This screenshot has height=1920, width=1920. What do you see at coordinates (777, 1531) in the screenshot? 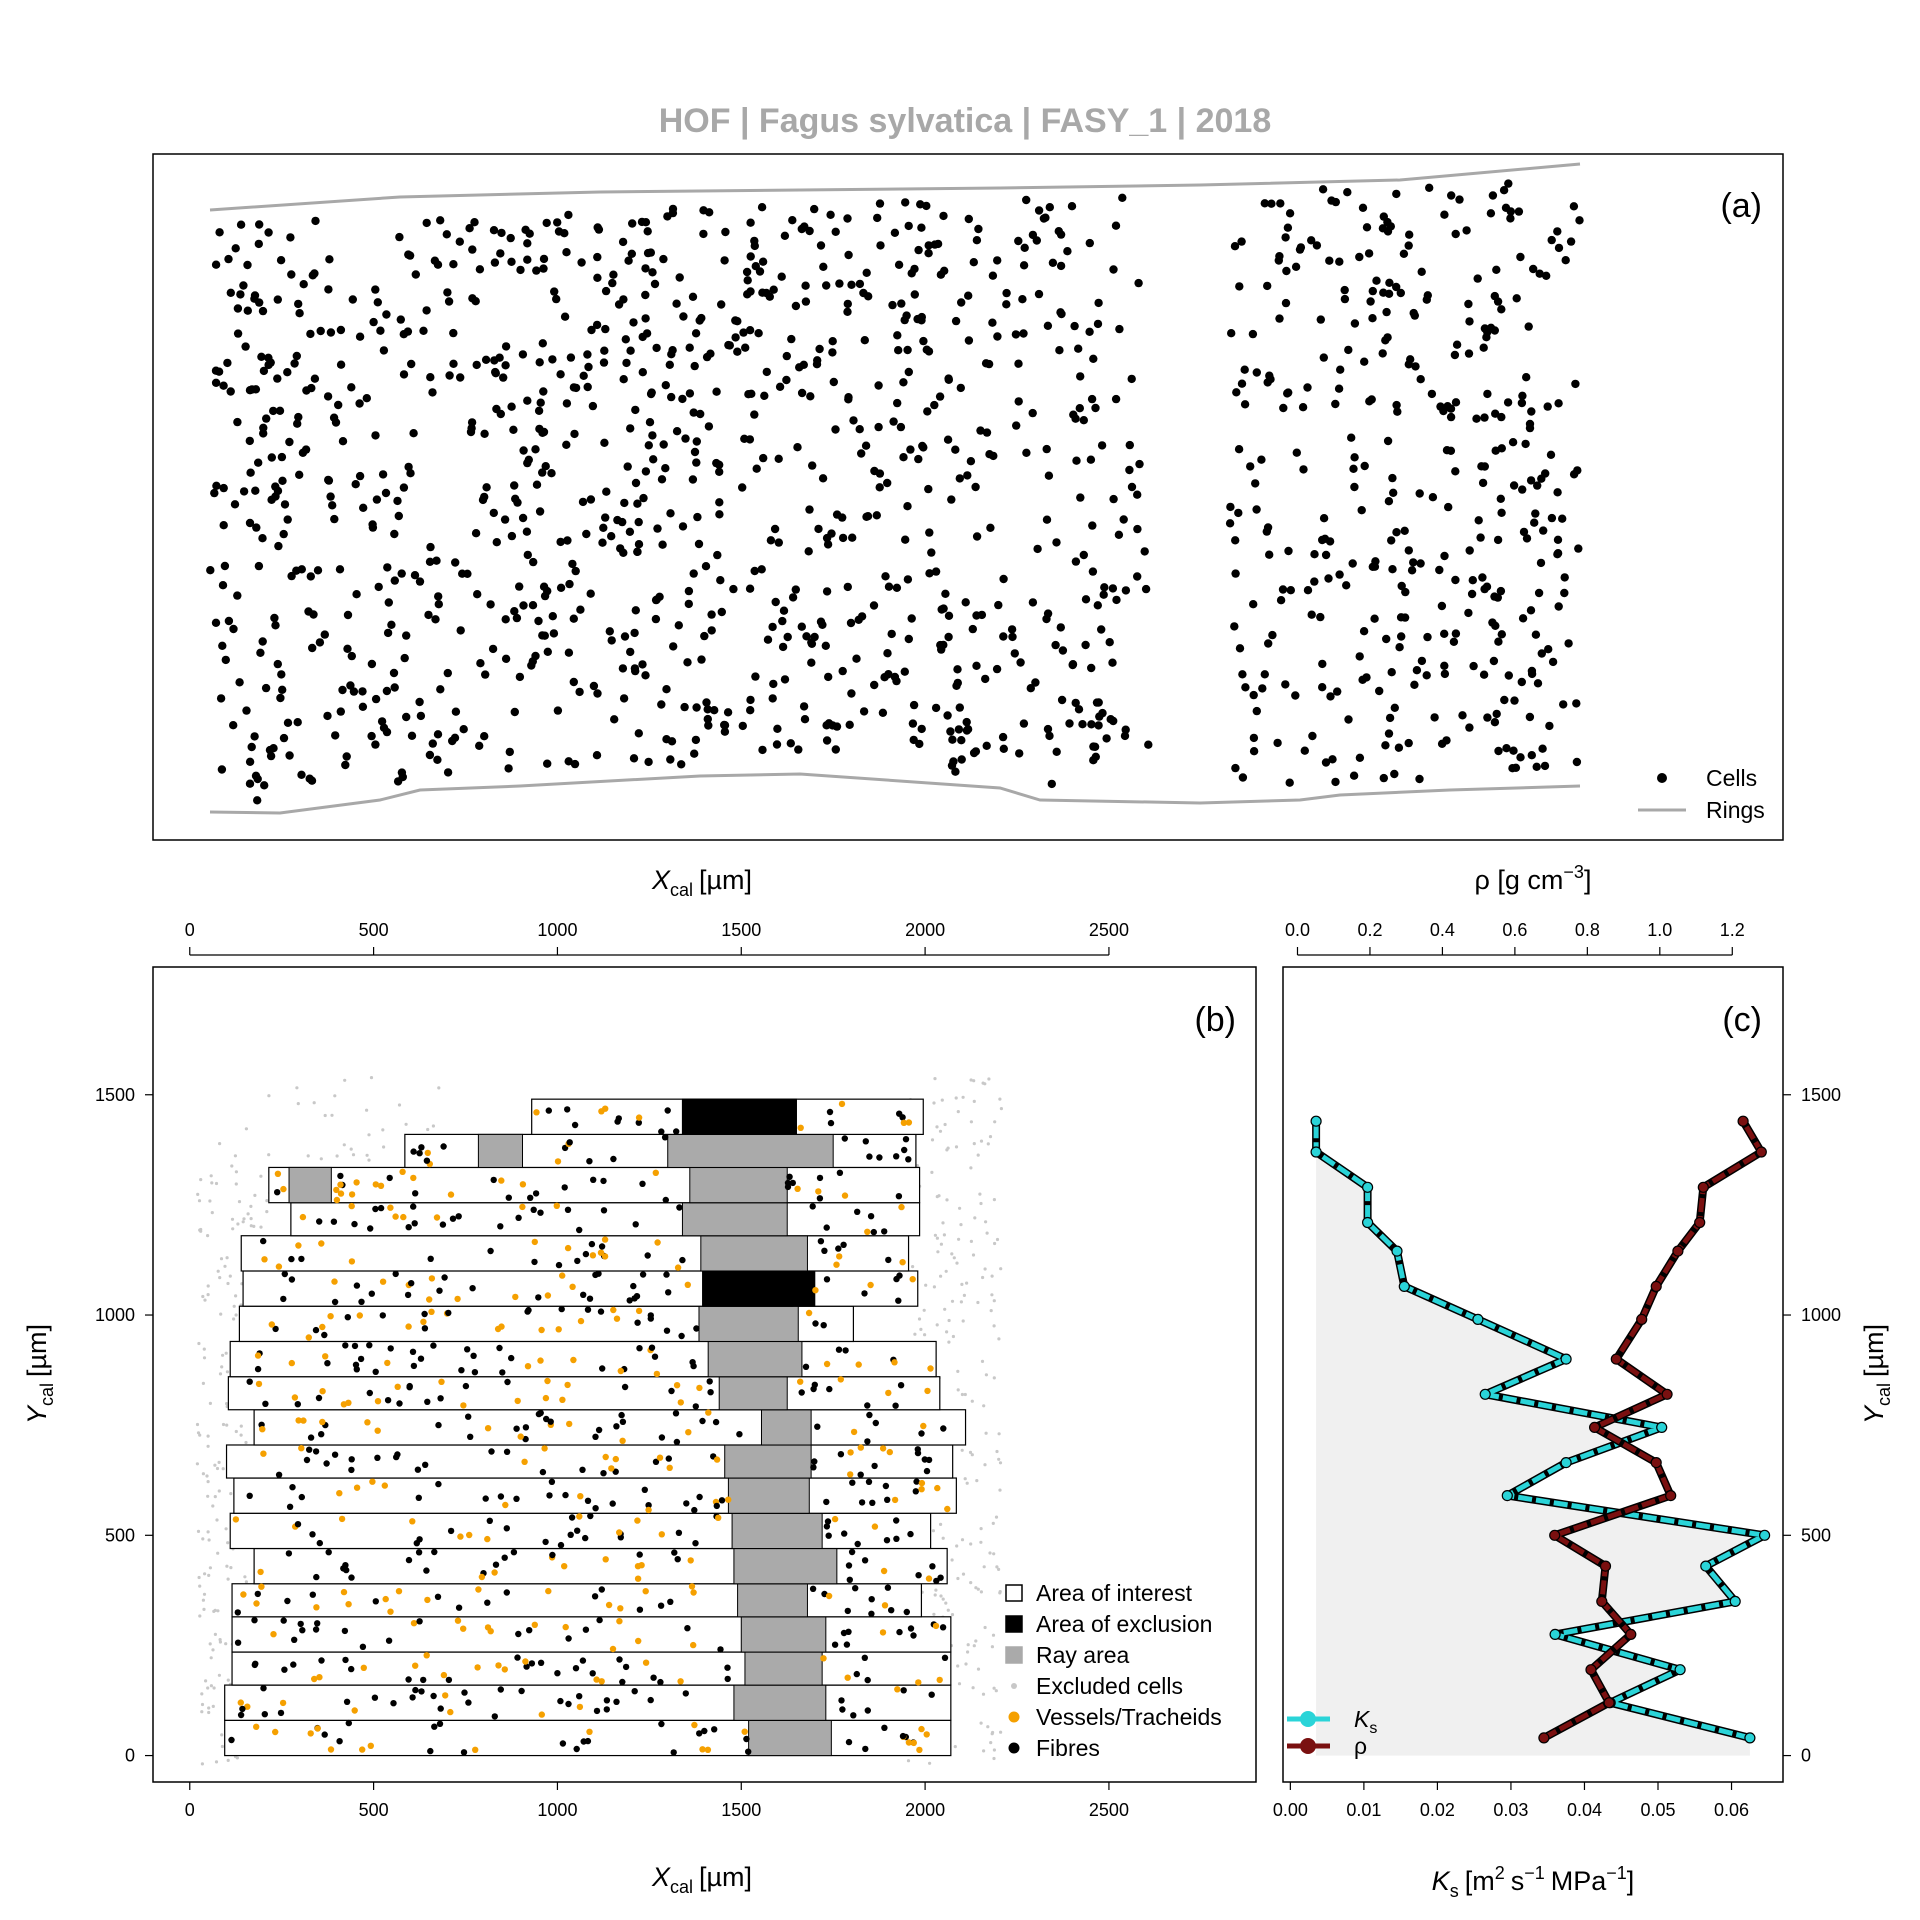
I see `ray-area` at bounding box center [777, 1531].